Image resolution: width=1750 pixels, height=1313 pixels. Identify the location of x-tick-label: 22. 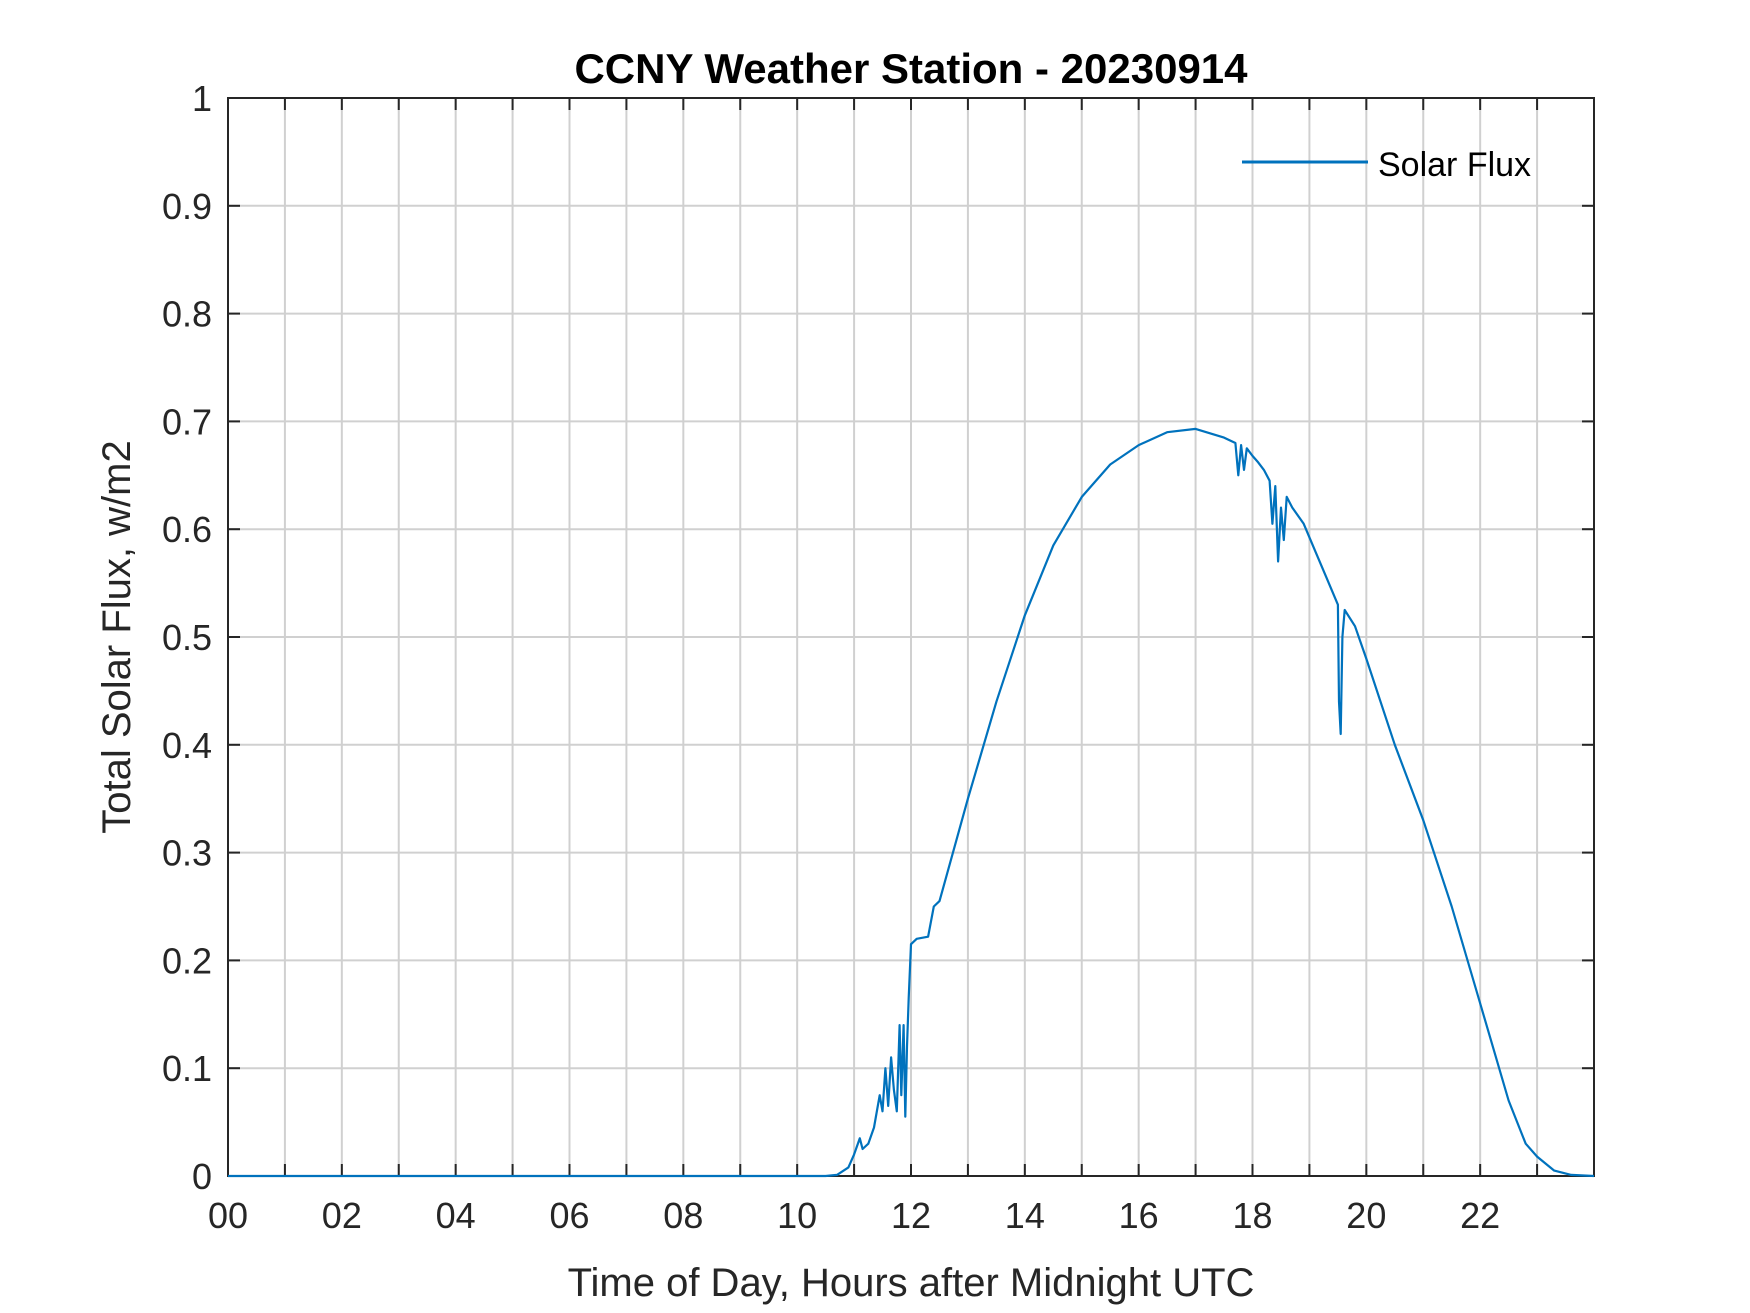
(1480, 1215).